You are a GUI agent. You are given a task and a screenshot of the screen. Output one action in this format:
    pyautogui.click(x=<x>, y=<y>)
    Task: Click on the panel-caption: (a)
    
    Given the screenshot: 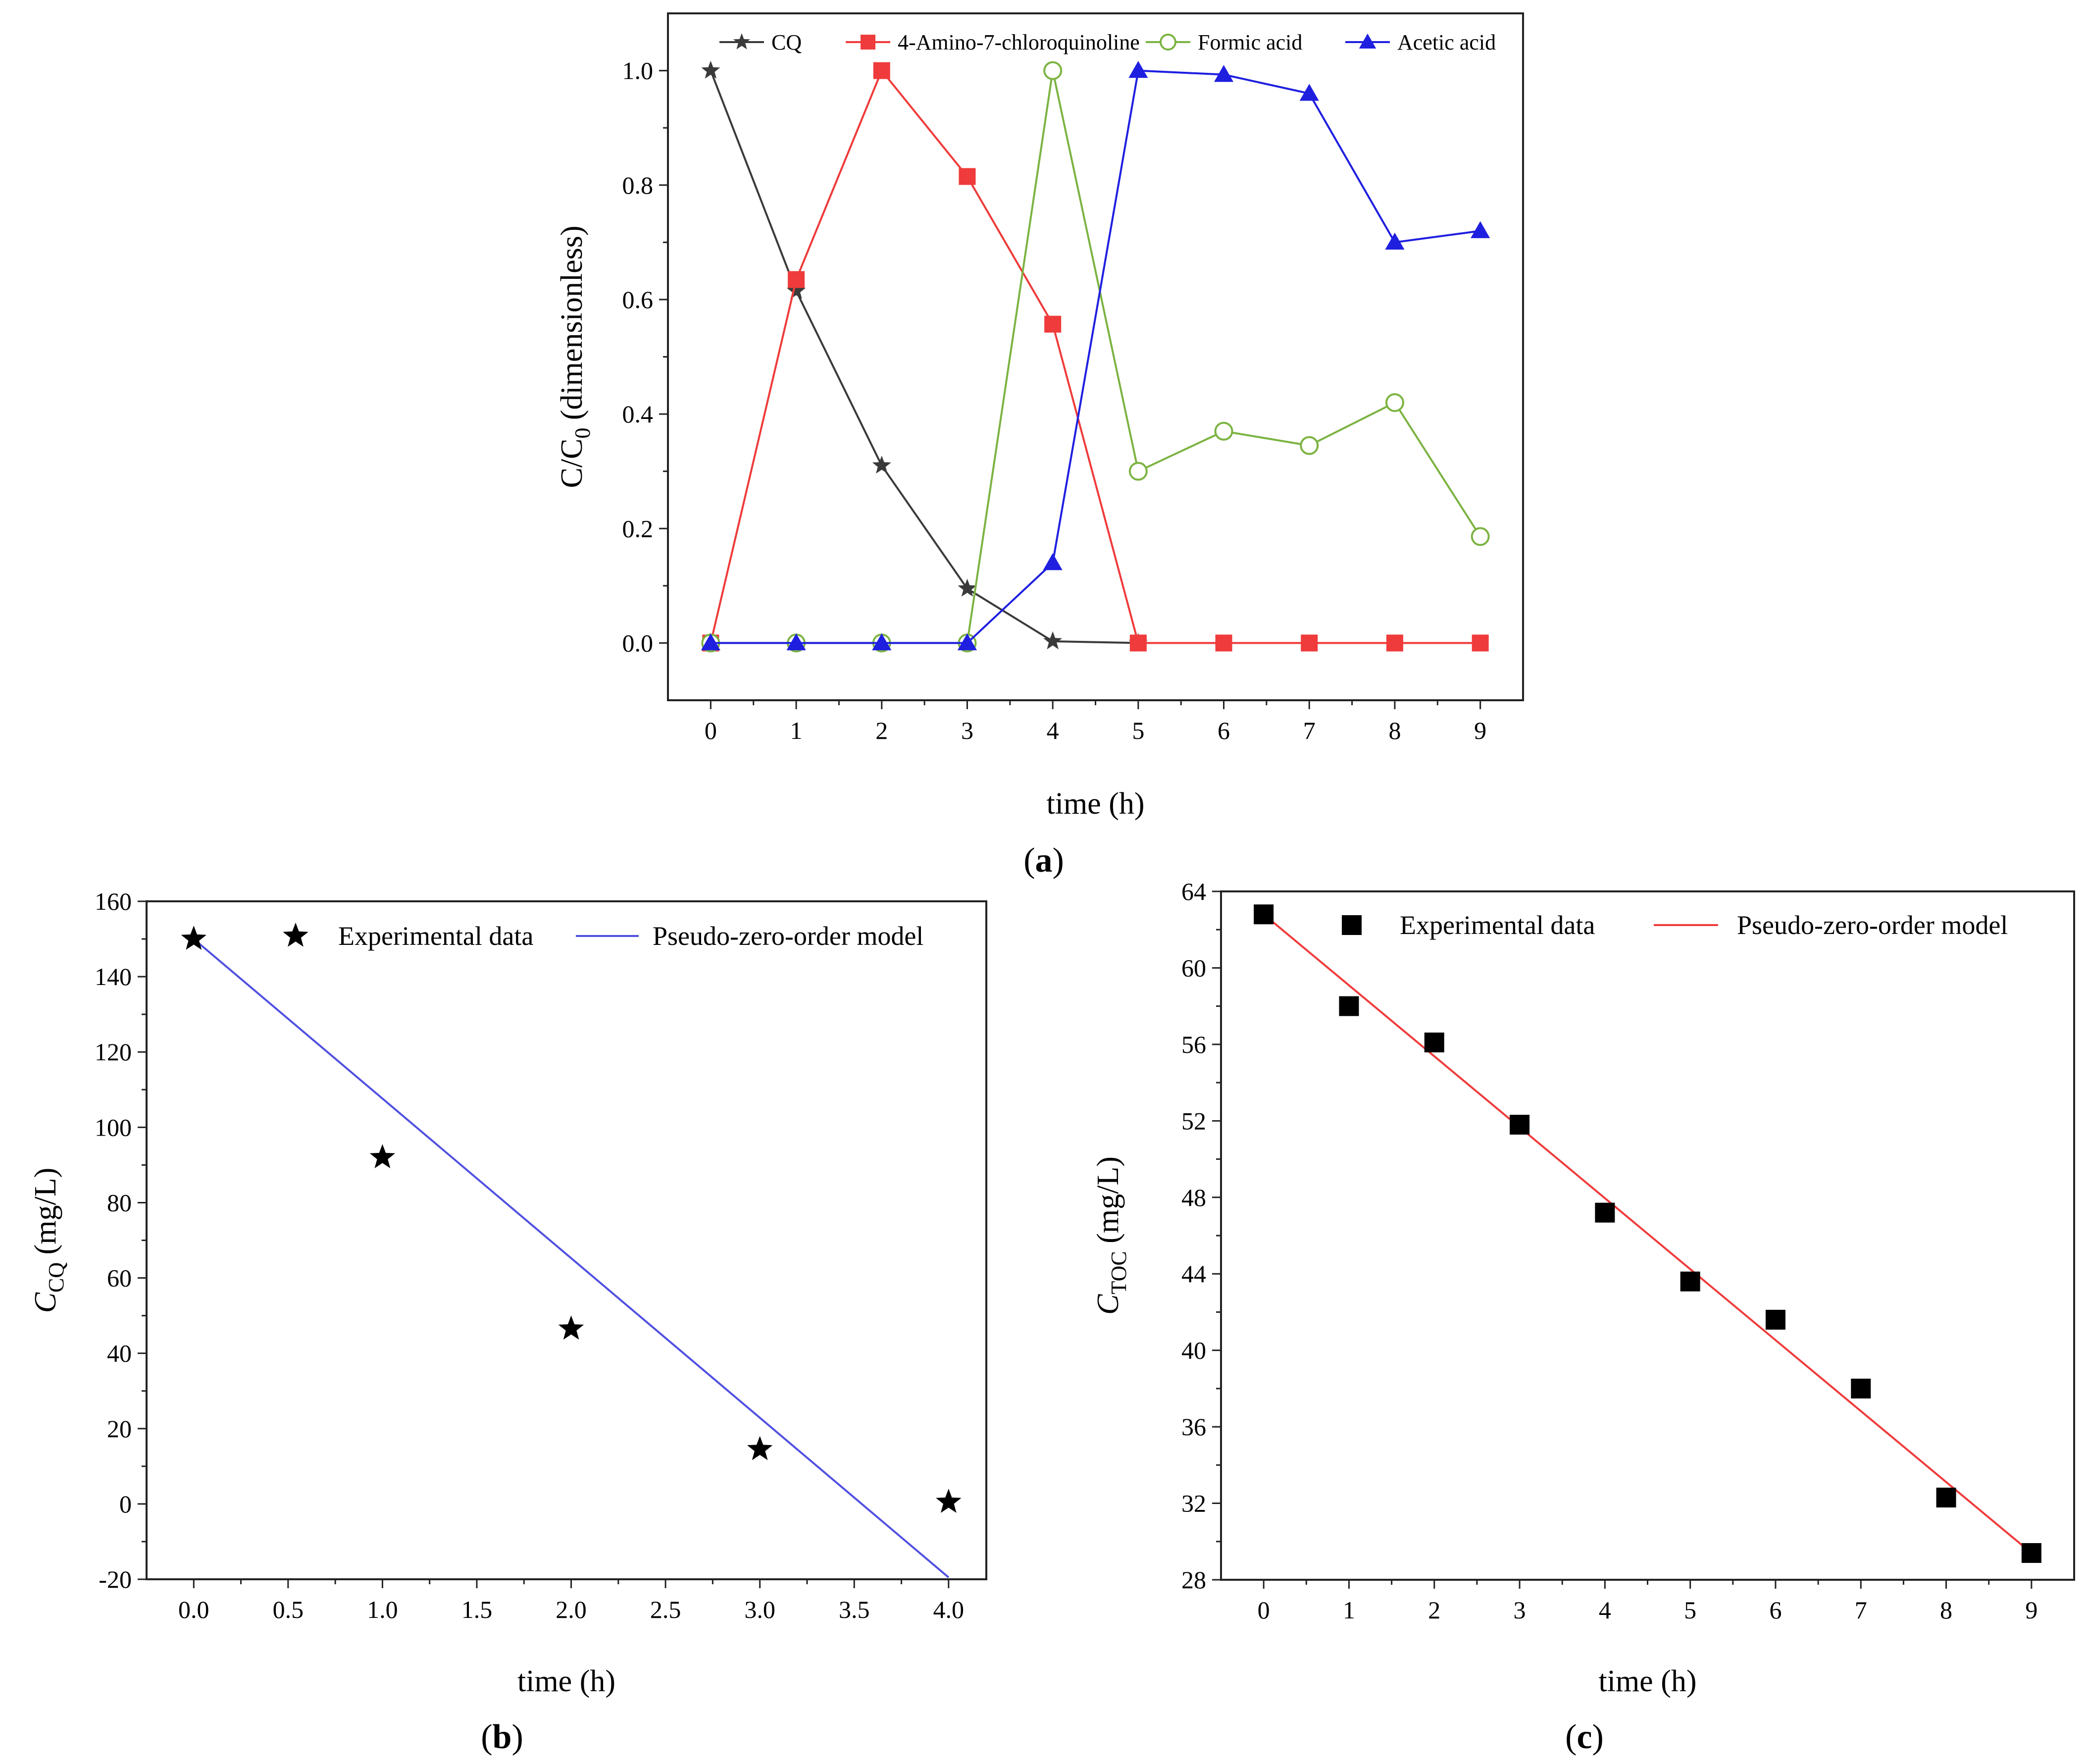 What is the action you would take?
    pyautogui.click(x=1044, y=861)
    